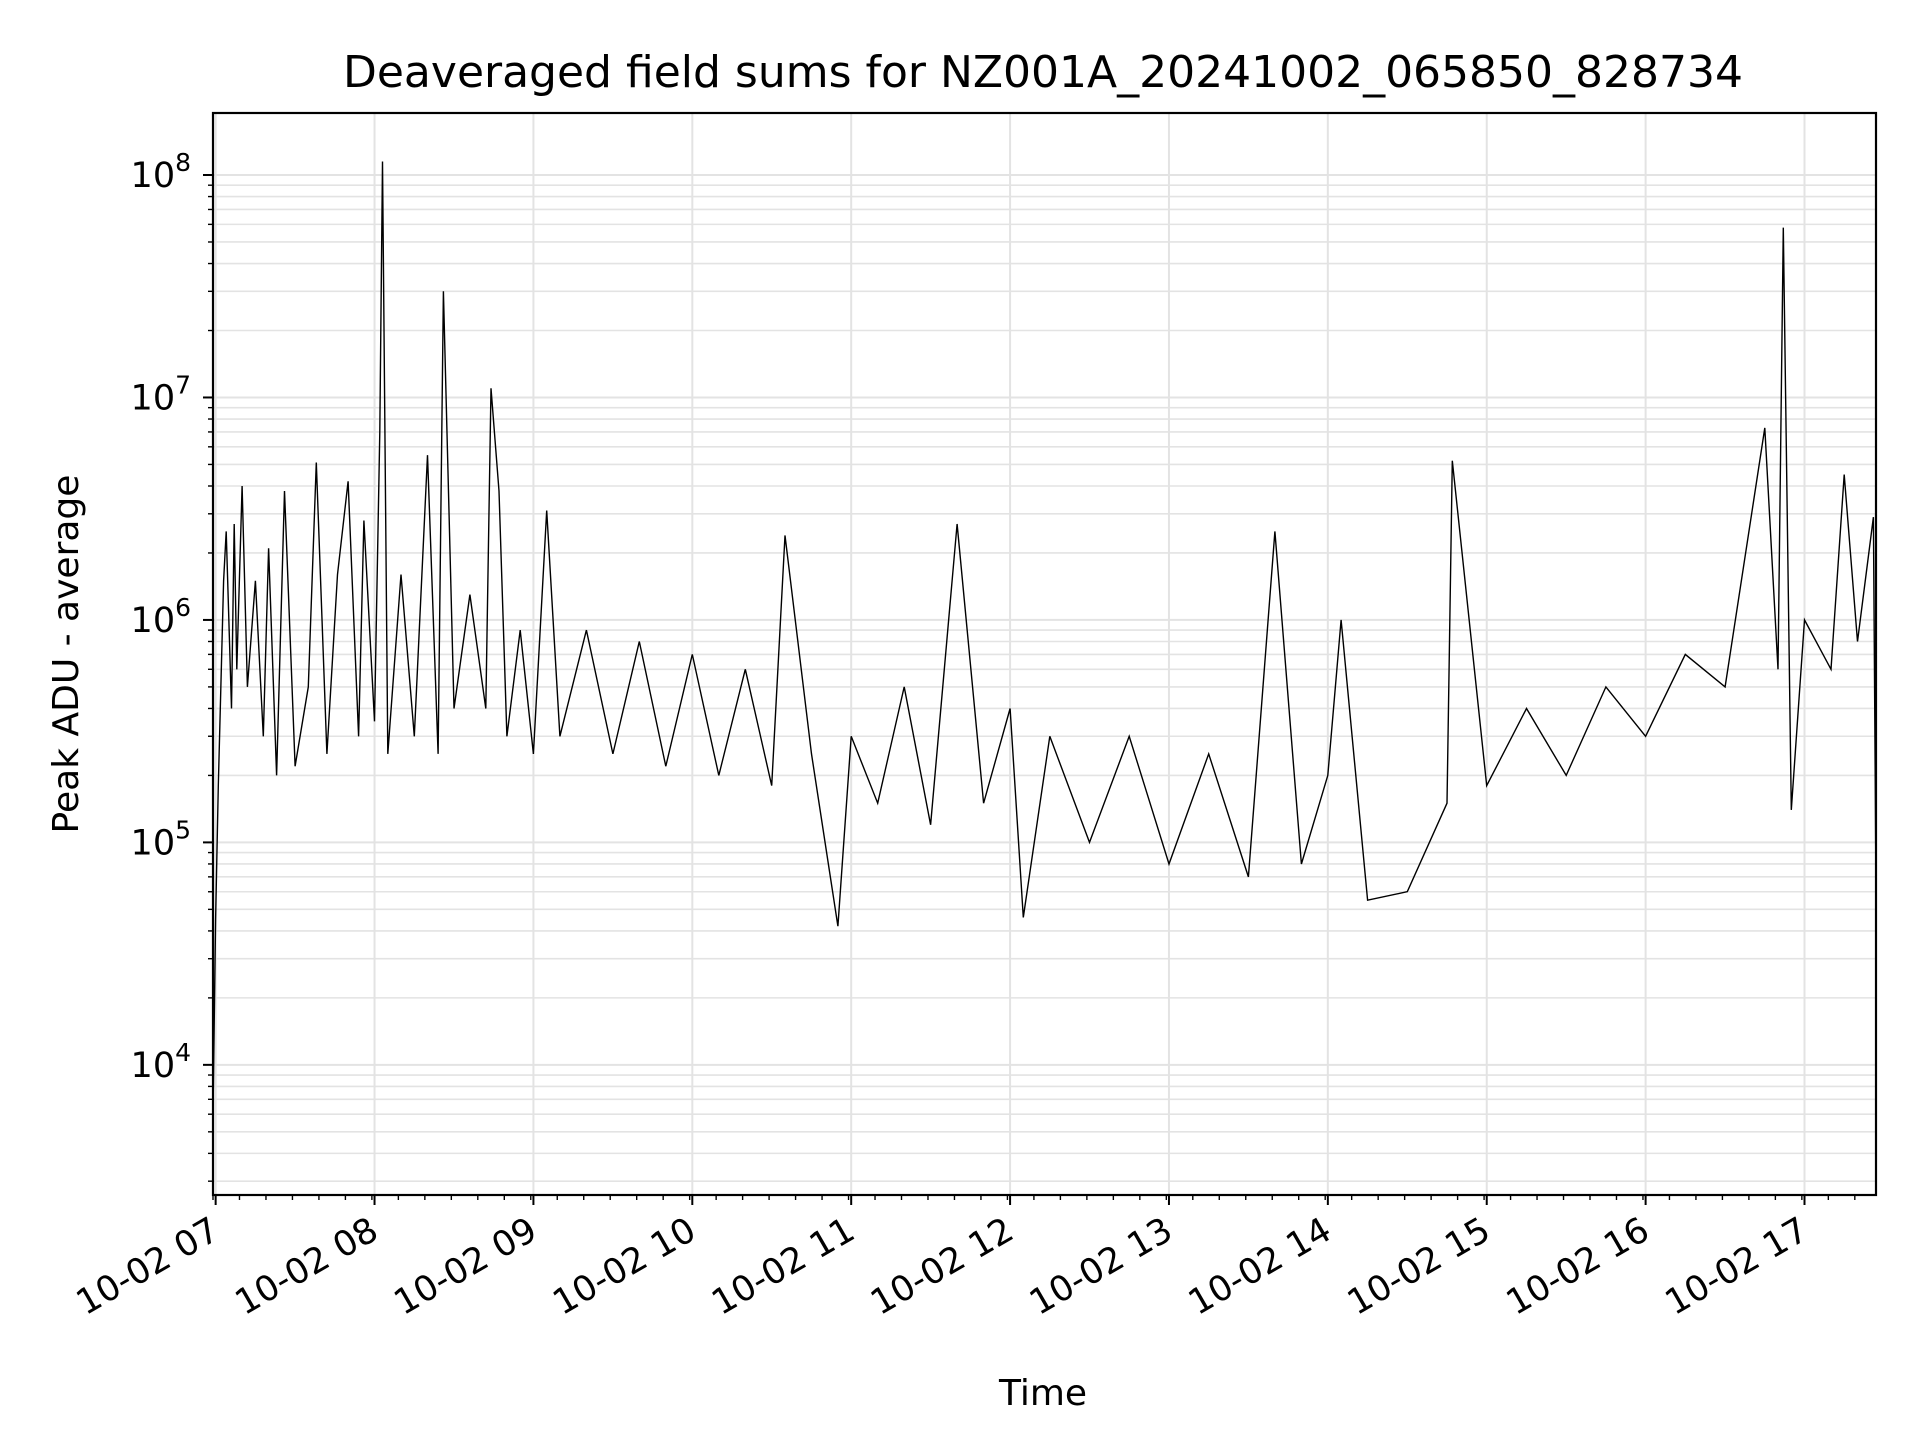 Image resolution: width=1920 pixels, height=1440 pixels. Describe the element at coordinates (161, 394) in the screenshot. I see `y-tick-label: 10⁷` at that location.